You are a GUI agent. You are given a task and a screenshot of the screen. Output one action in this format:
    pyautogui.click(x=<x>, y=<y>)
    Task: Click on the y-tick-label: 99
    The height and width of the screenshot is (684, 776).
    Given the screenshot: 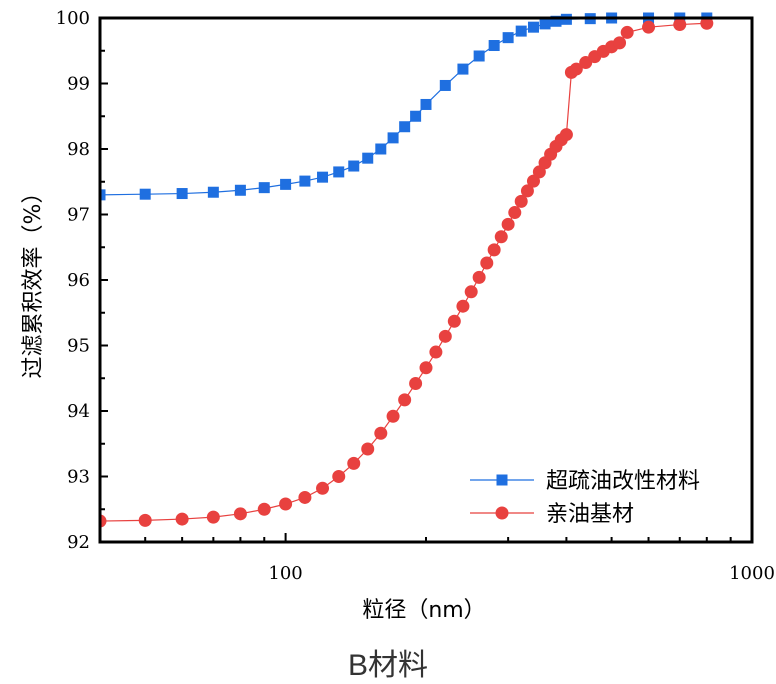 What is the action you would take?
    pyautogui.click(x=78, y=84)
    